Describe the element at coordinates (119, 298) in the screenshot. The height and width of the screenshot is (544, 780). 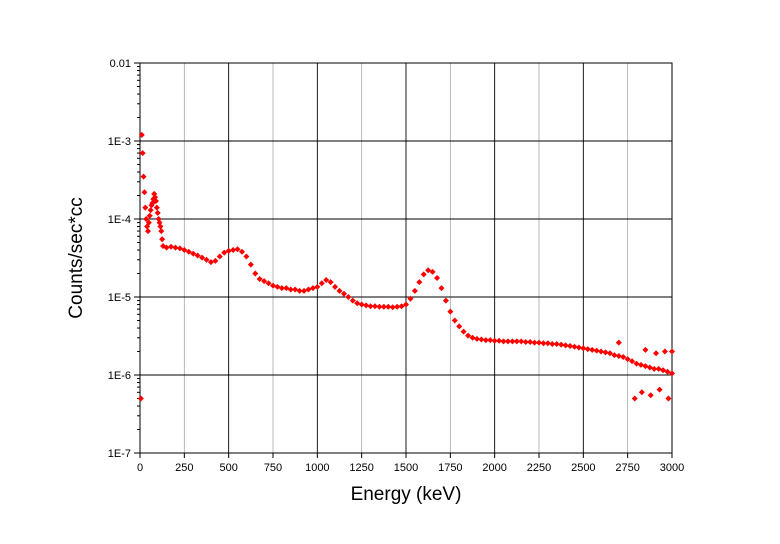
I see `y-tick-label: 1E-5` at that location.